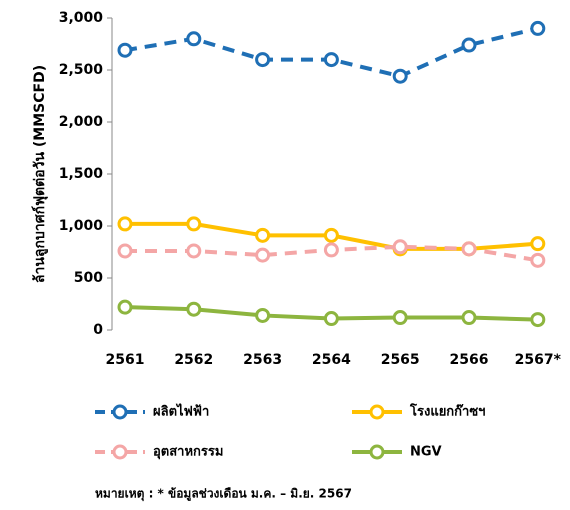 The height and width of the screenshot is (510, 570). Describe the element at coordinates (469, 360) in the screenshot. I see `x-tick-label: 2566` at that location.